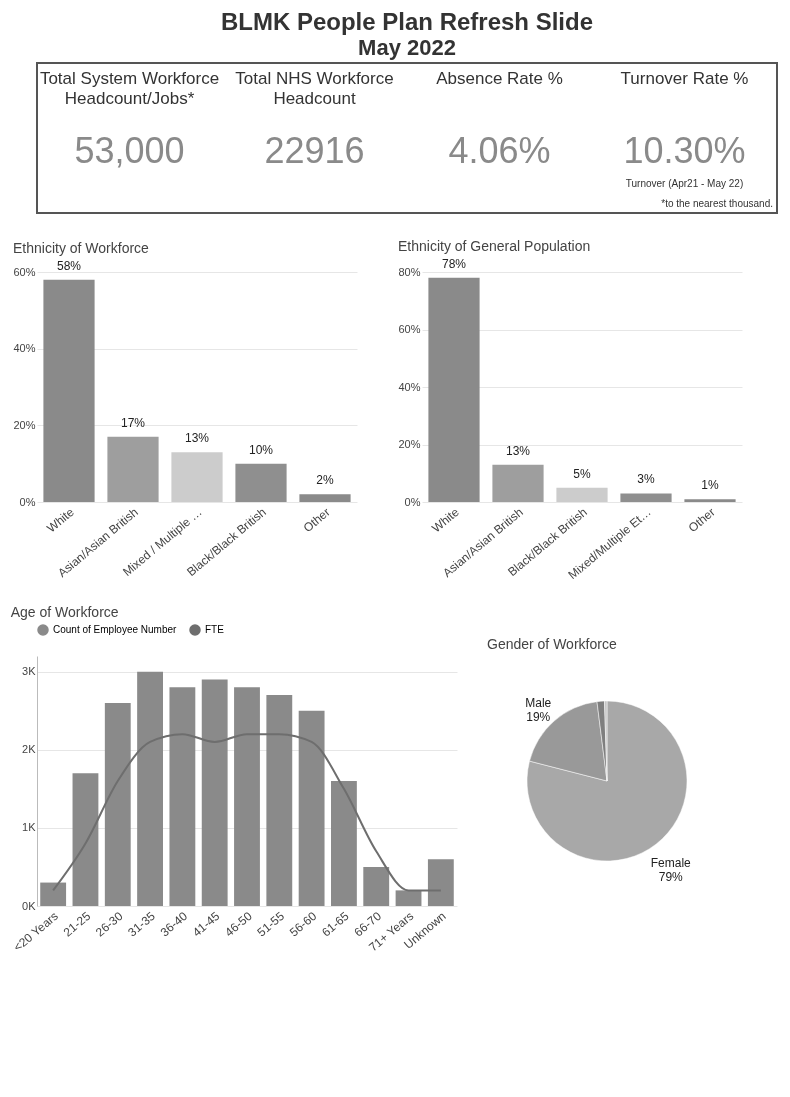 Image resolution: width=790 pixels, height=1097 pixels. I want to click on data-label: 17%, so click(133, 422).